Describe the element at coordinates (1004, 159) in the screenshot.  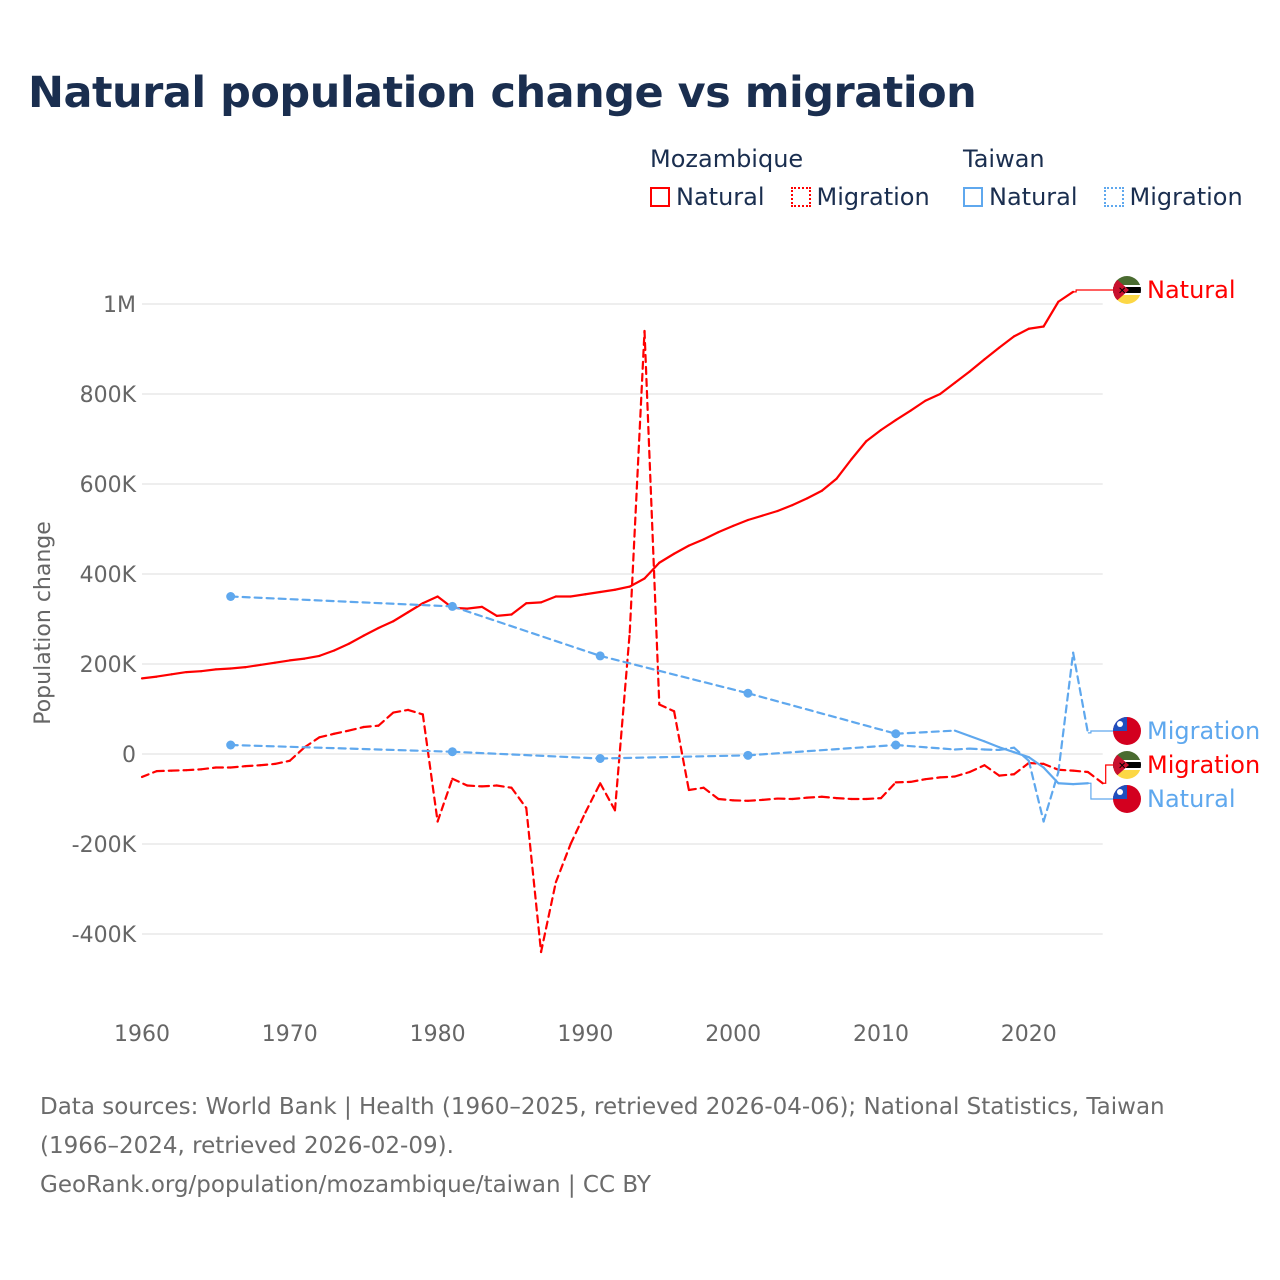
I see `legend-group-title: Taiwan` at that location.